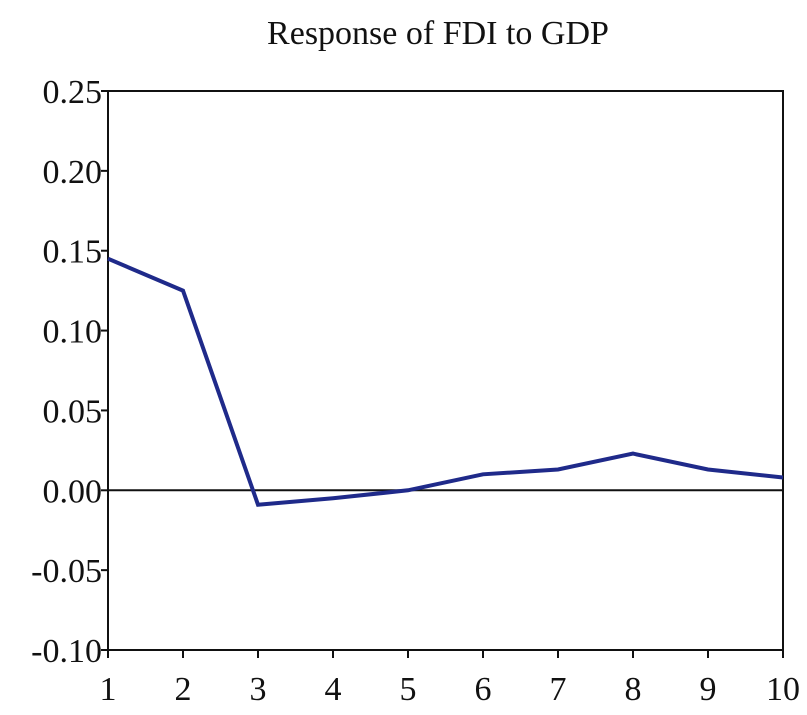 This screenshot has height=715, width=807. Describe the element at coordinates (183, 689) in the screenshot. I see `x-tick-label: 2` at that location.